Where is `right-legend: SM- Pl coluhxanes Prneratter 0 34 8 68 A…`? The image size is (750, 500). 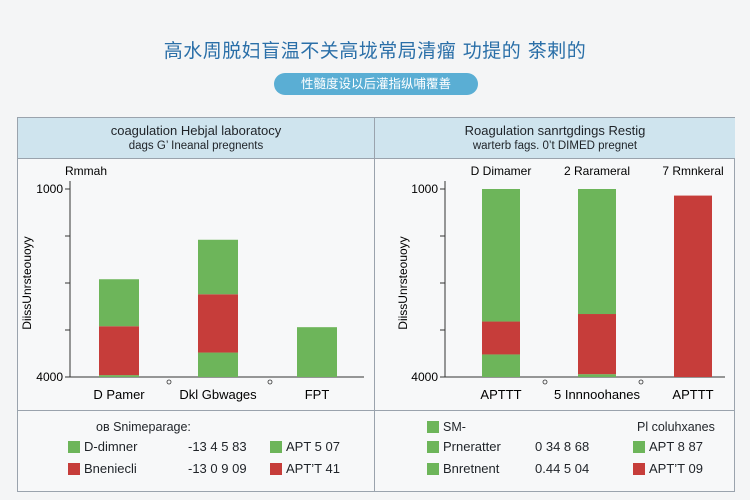 right-legend: SM- Pl coluhxanes Prneratter 0 34 8 68 A… is located at coordinates (555, 450).